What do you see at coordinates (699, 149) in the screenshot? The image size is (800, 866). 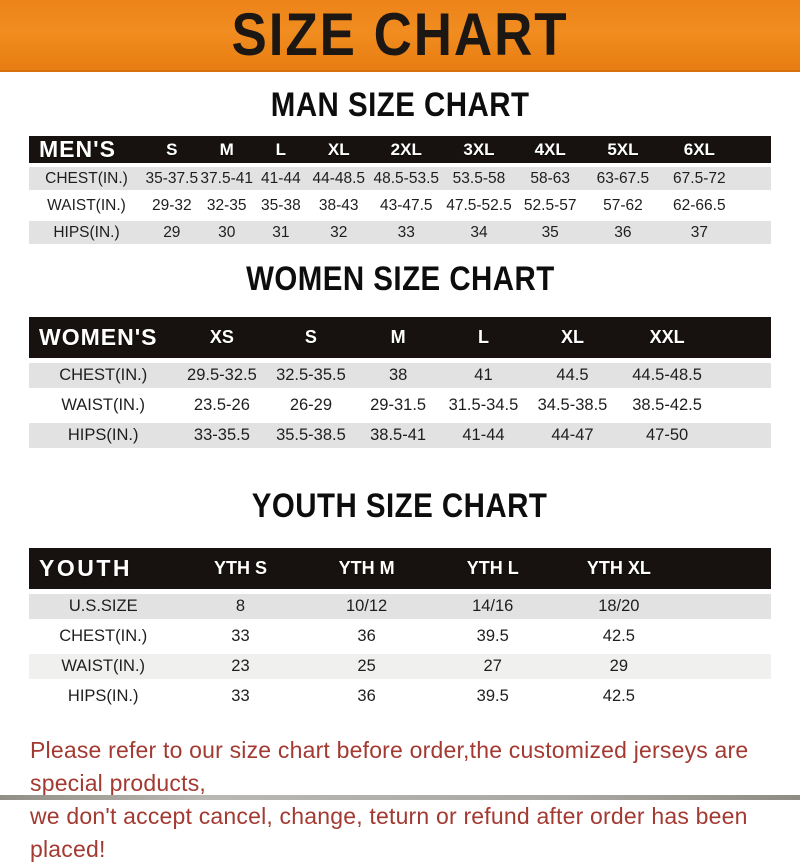 I see `size-column-header: 6XL` at bounding box center [699, 149].